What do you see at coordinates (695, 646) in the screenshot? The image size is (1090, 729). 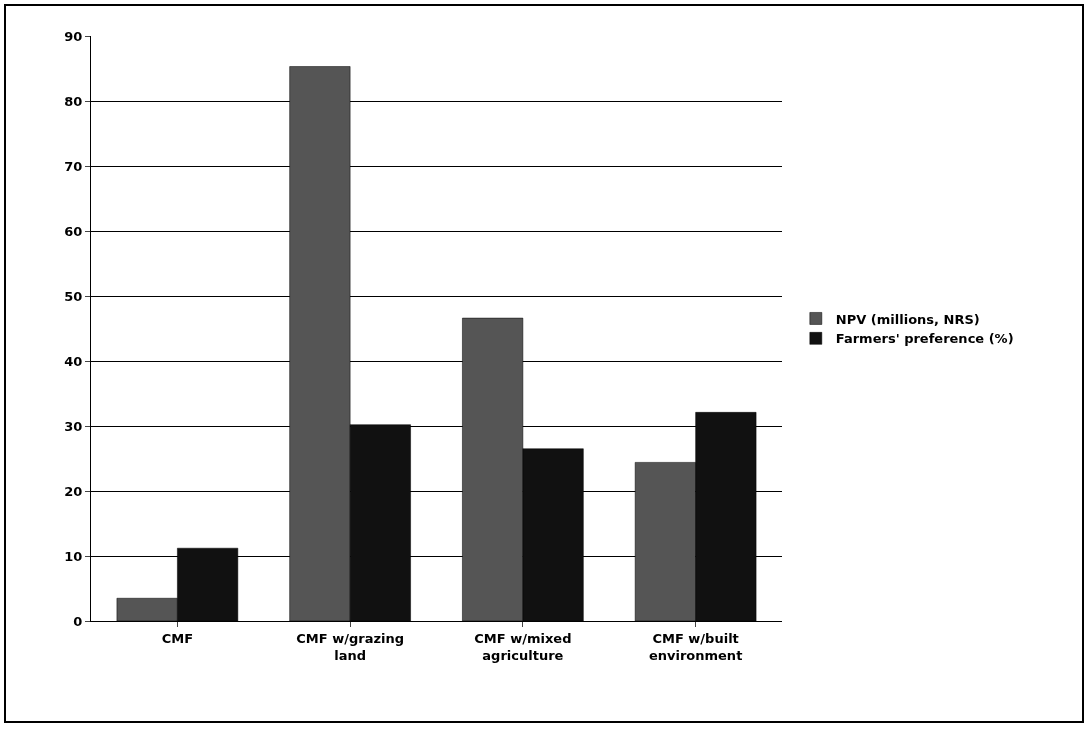 I see `x-tick-label: CMF w/built environment` at bounding box center [695, 646].